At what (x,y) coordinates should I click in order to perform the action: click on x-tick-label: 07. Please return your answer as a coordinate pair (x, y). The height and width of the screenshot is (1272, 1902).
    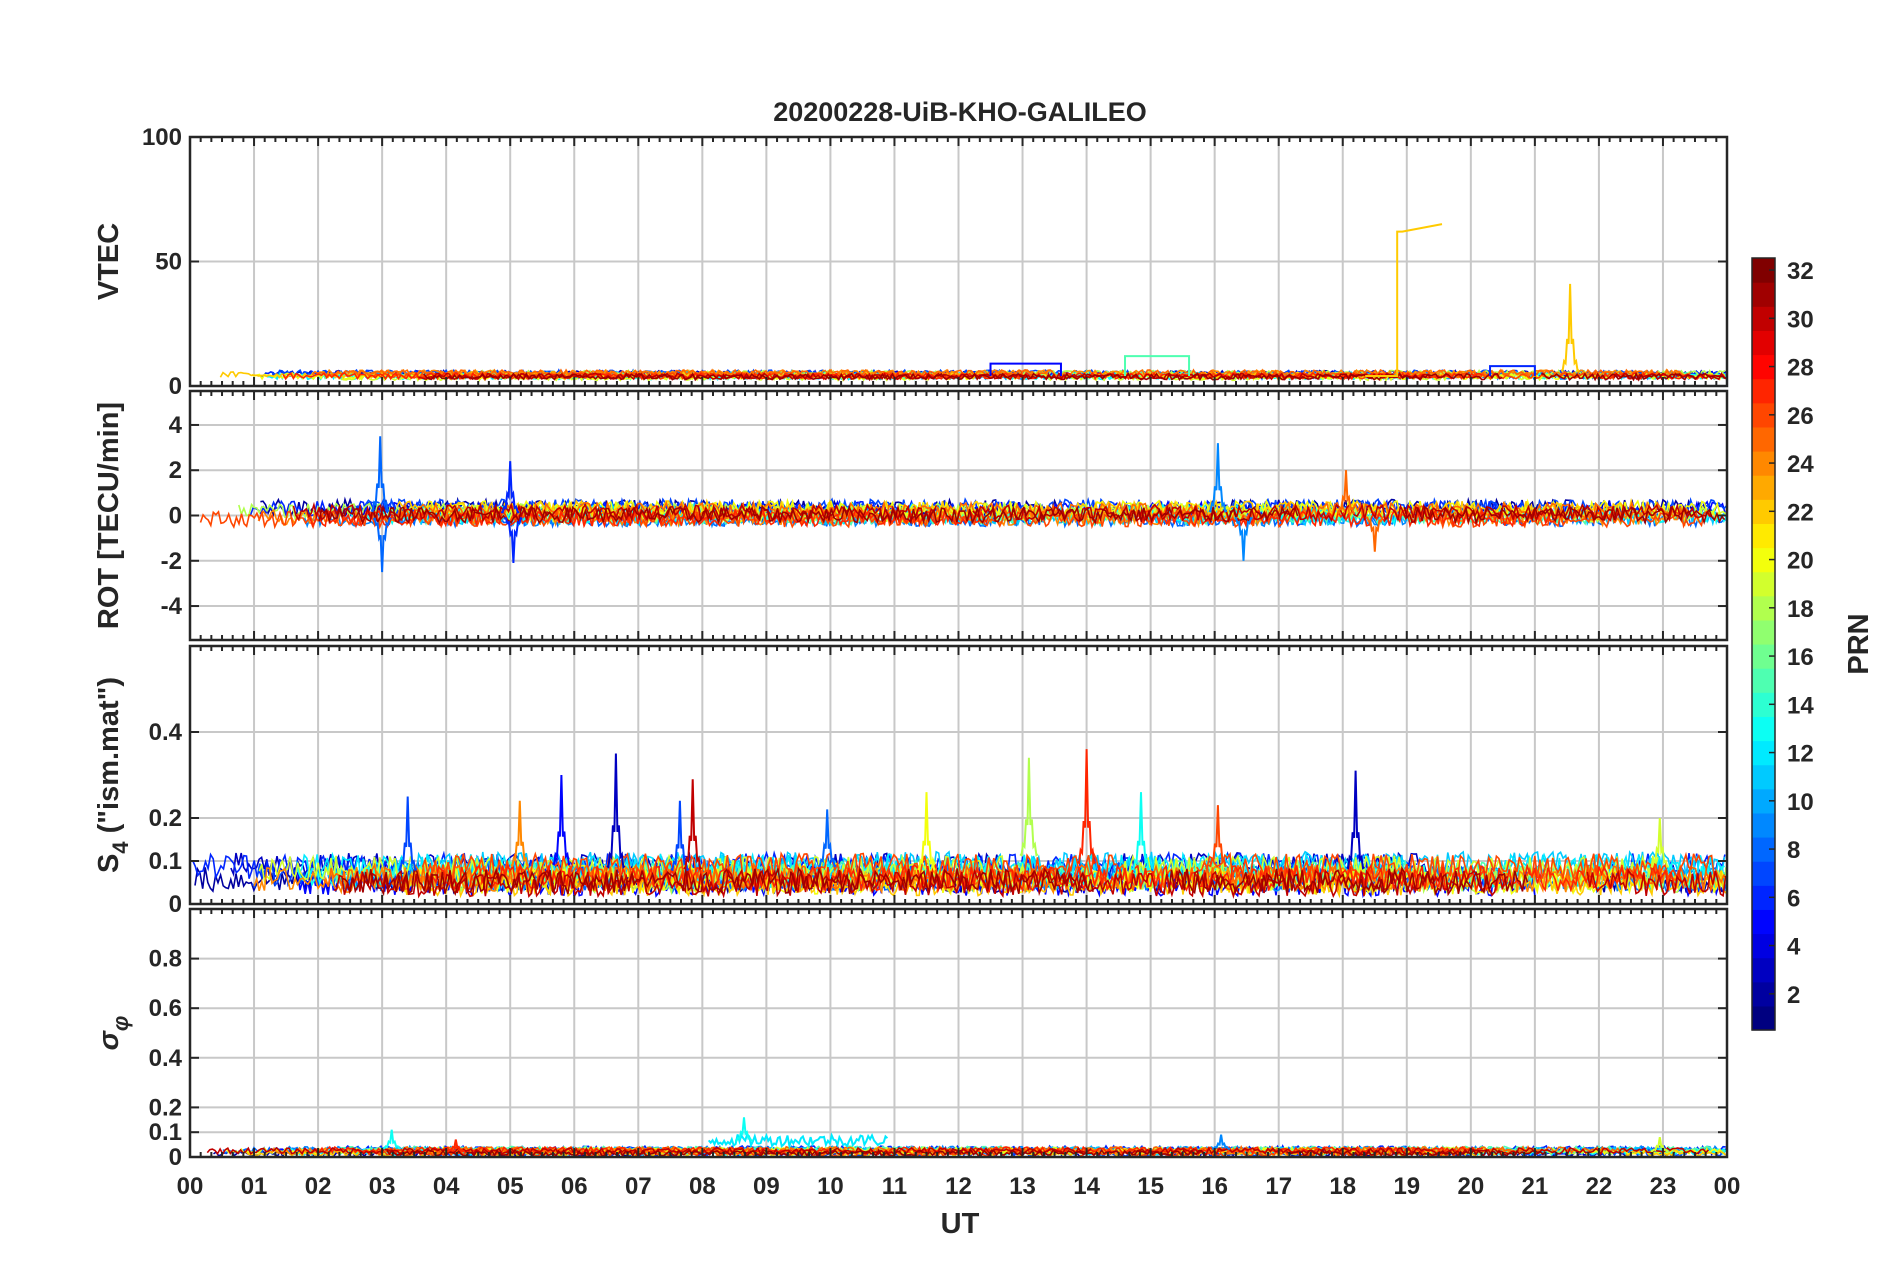
    Looking at the image, I should click on (638, 1186).